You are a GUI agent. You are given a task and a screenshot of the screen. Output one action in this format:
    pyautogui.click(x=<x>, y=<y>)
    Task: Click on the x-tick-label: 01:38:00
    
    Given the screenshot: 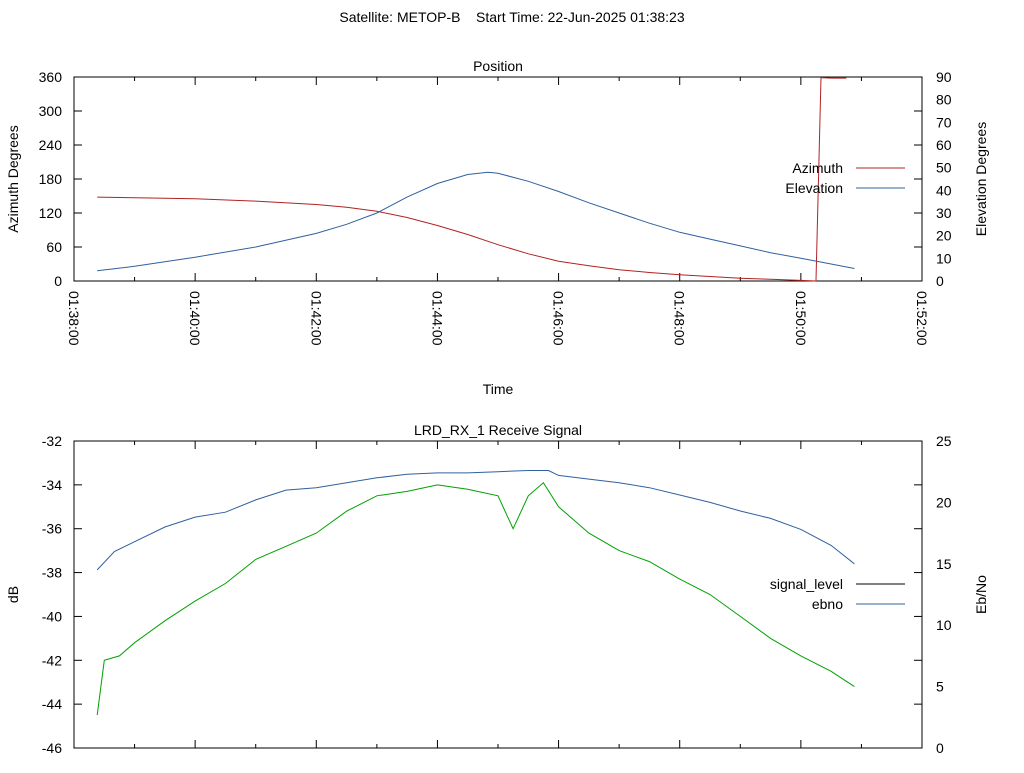 What is the action you would take?
    pyautogui.click(x=74, y=318)
    